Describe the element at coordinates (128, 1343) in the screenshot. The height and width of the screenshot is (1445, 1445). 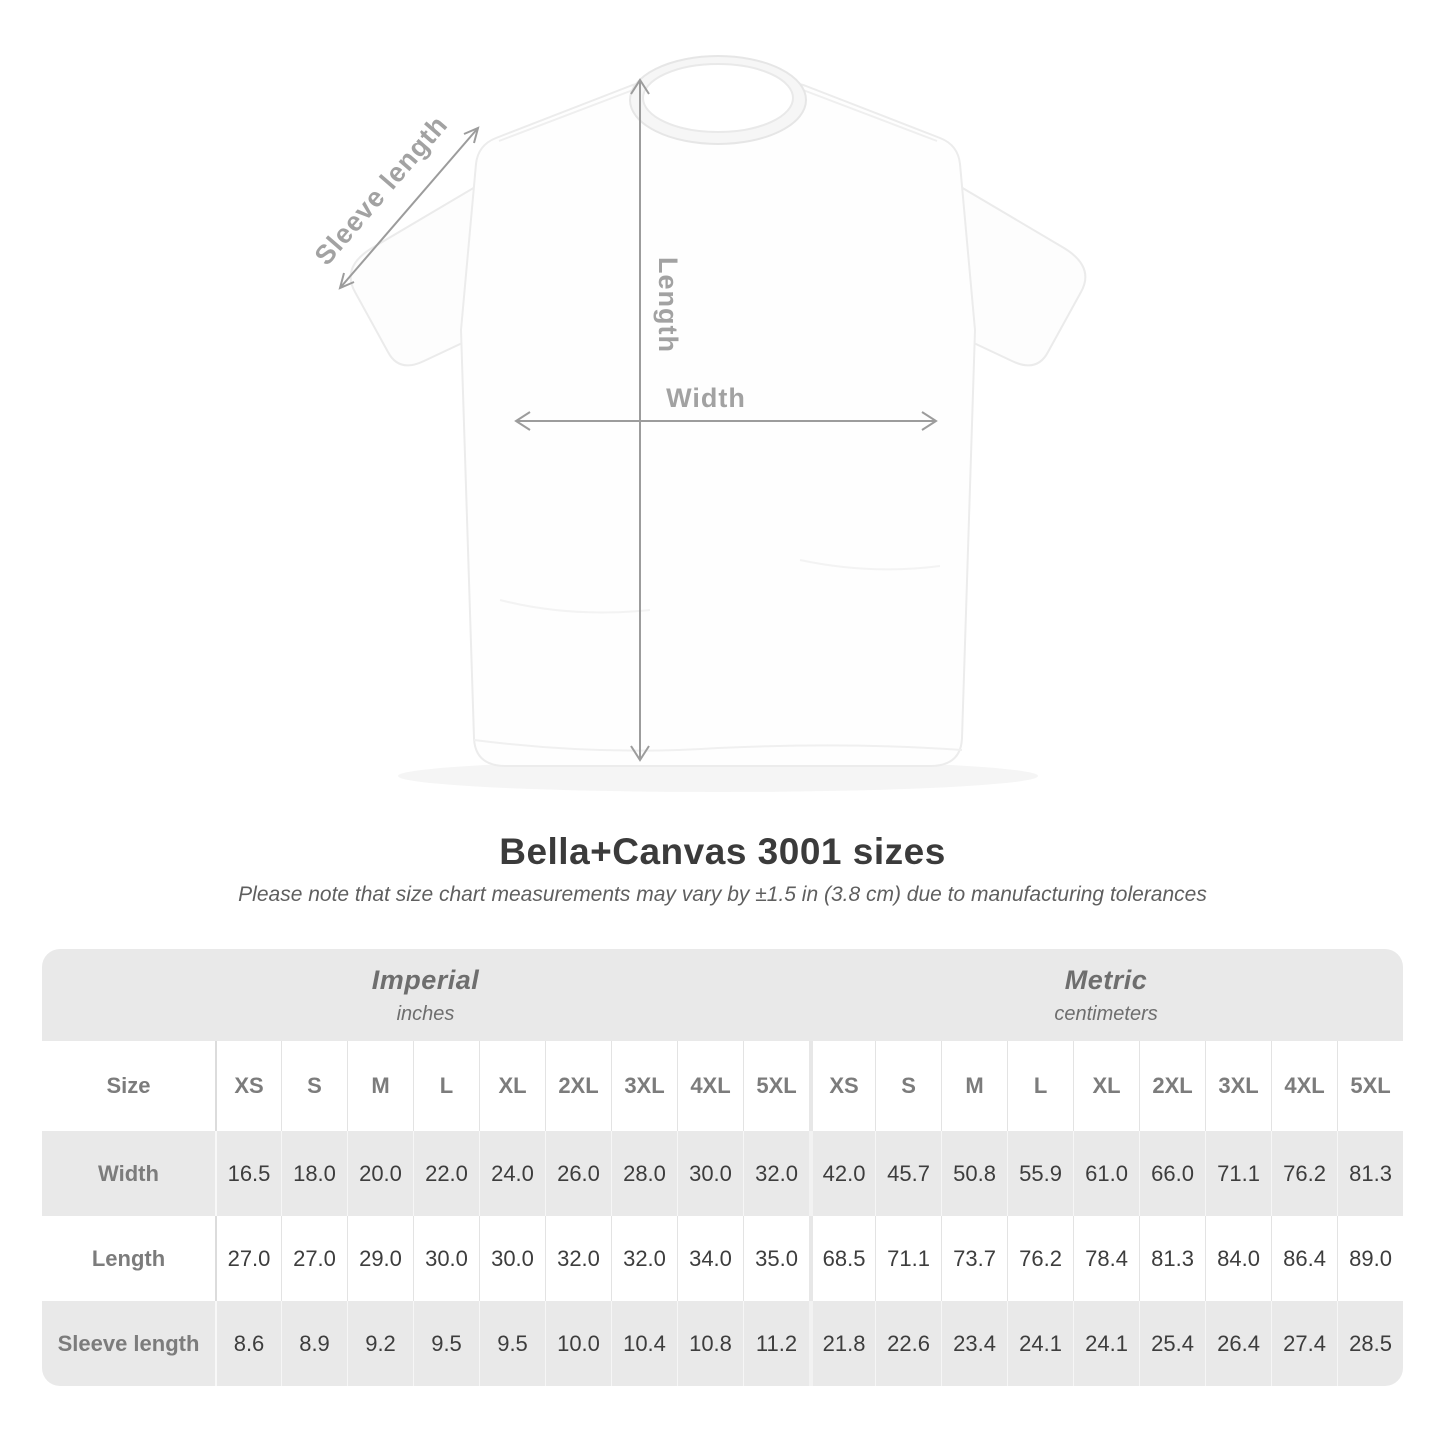
I see `row-label-sleeve-length: Sleeve length` at that location.